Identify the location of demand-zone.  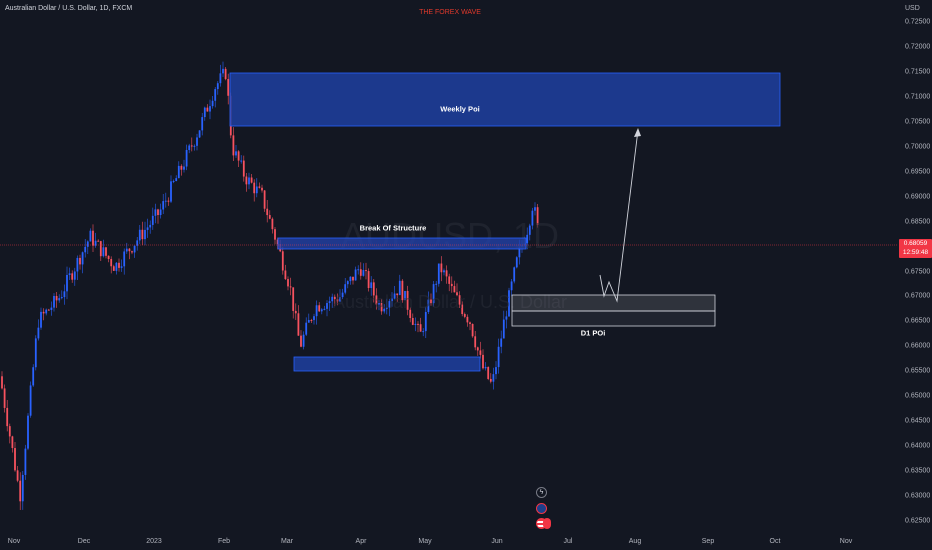
(387, 364).